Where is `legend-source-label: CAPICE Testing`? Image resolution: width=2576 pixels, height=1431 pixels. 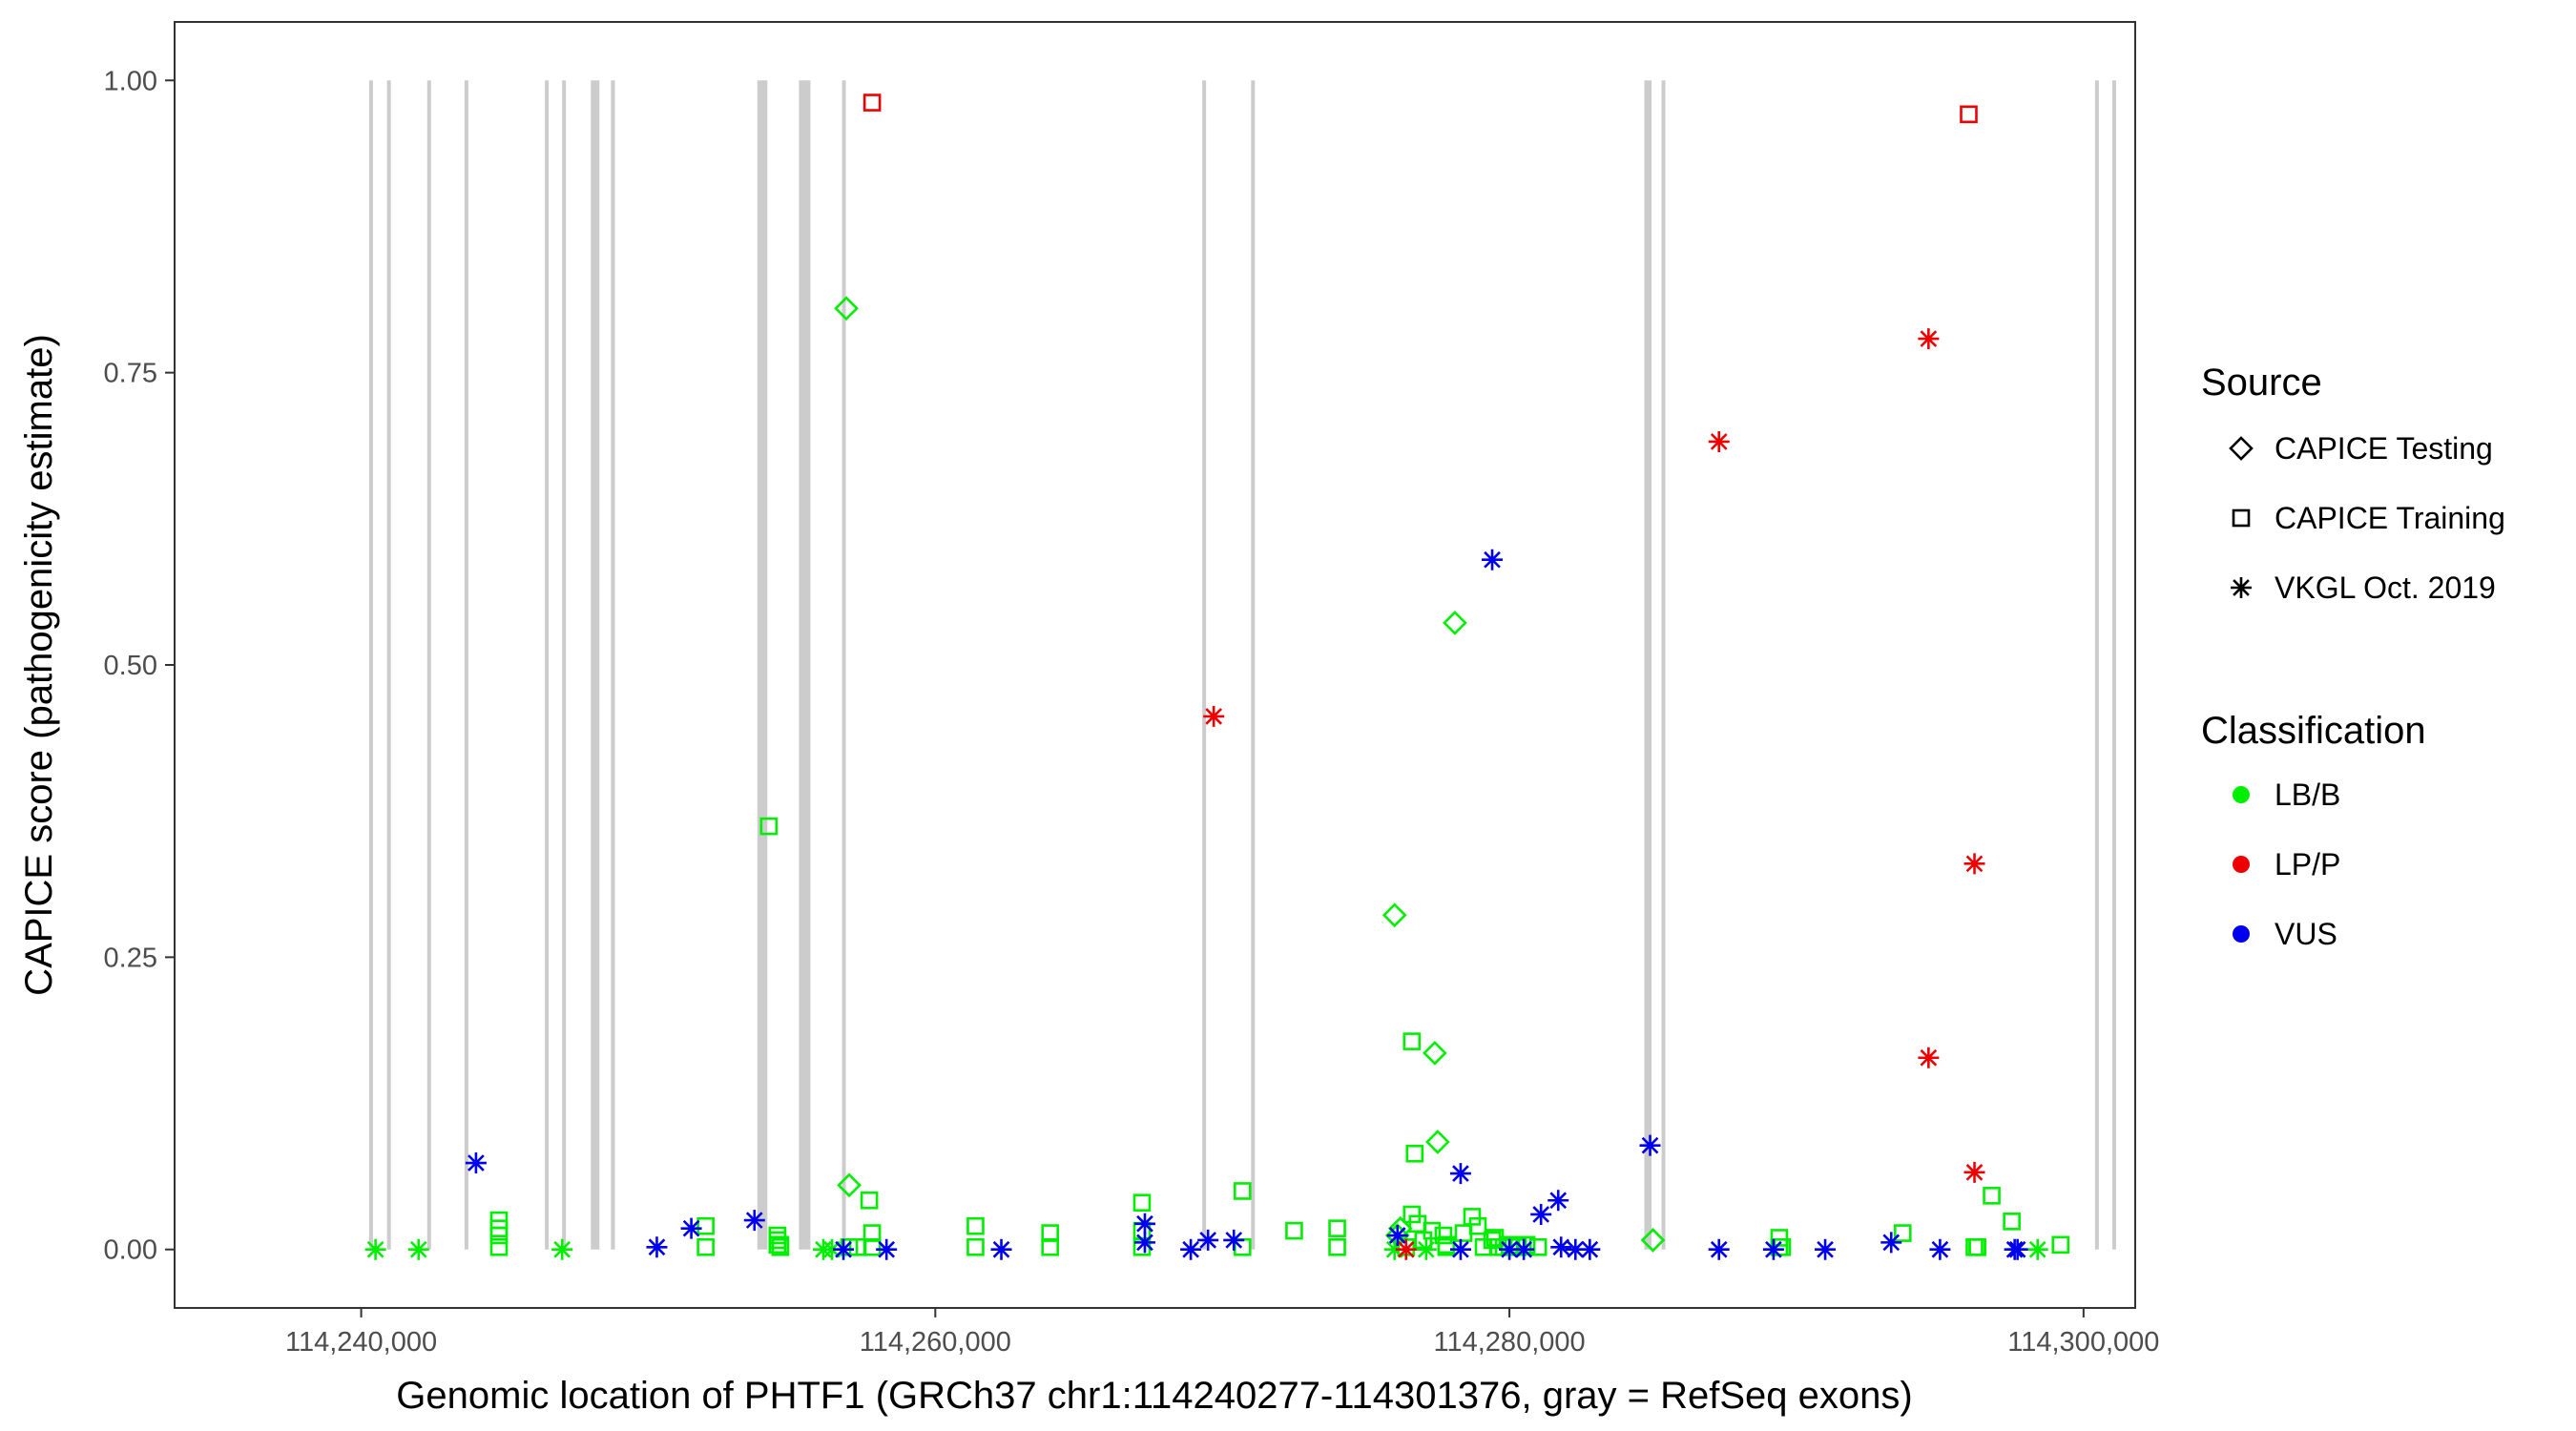
legend-source-label: CAPICE Testing is located at coordinates (2384, 448).